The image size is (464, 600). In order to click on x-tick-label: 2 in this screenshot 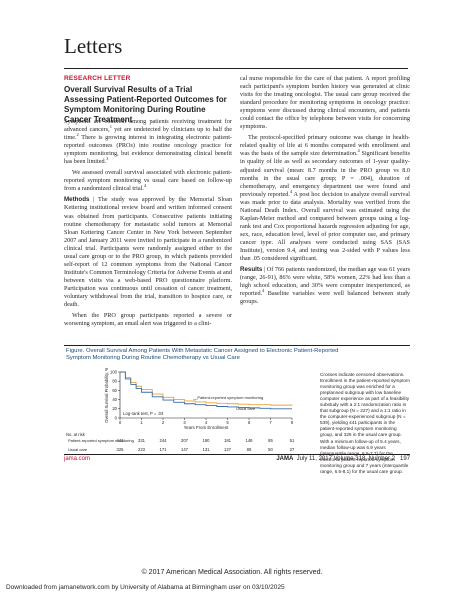, I will do `click(163, 422)`.